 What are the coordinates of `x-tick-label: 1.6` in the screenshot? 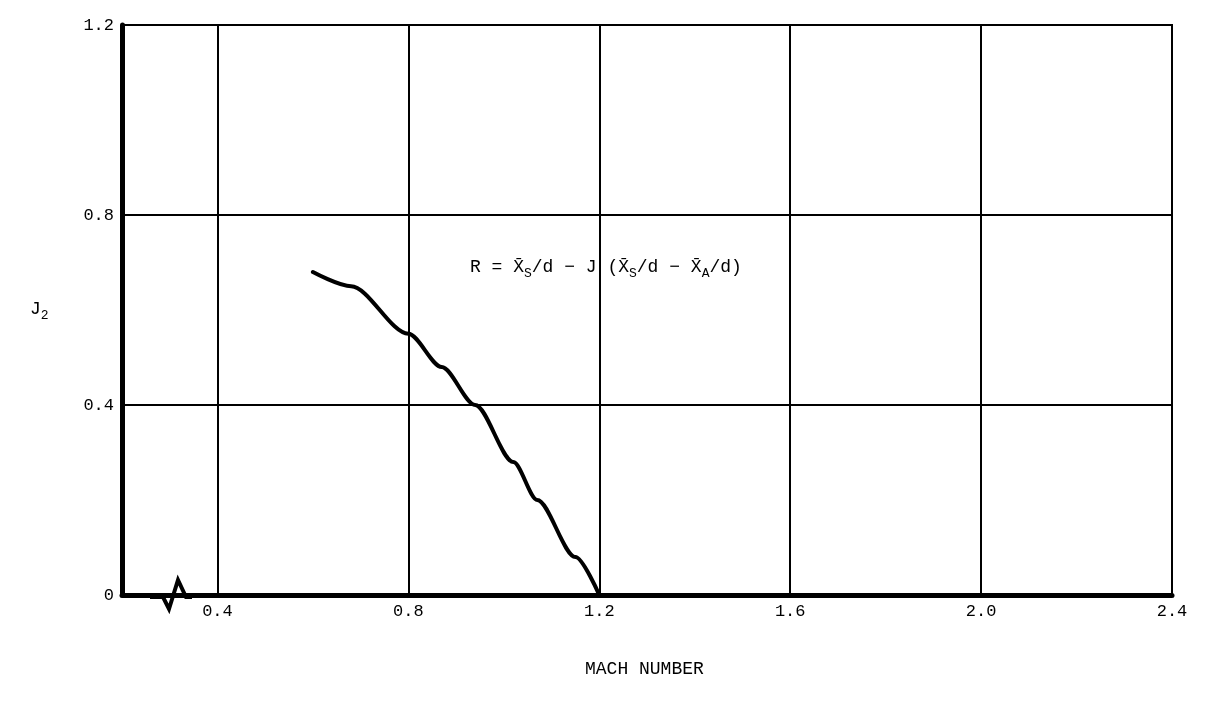 It's located at (790, 611).